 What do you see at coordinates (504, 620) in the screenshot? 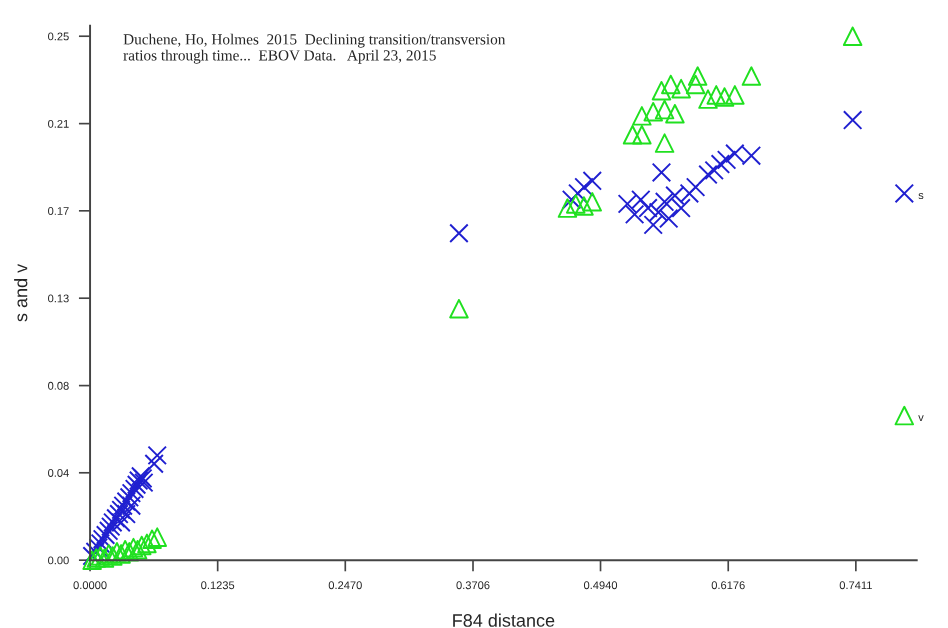
I see `x-axis-title: F84 distance` at bounding box center [504, 620].